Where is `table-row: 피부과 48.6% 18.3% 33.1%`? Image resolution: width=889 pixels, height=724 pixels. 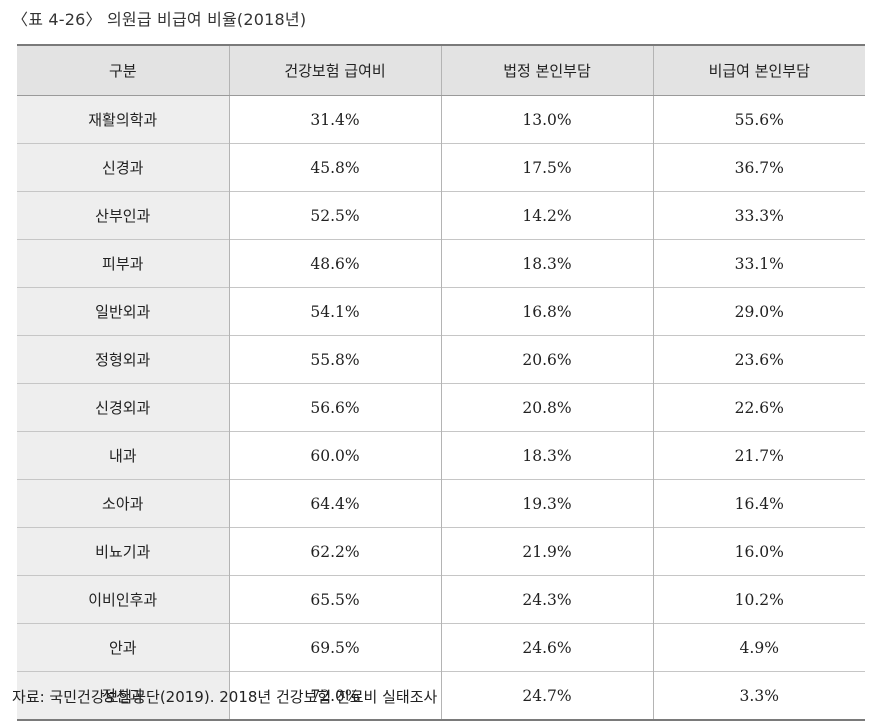 table-row: 피부과 48.6% 18.3% 33.1% is located at coordinates (441, 263).